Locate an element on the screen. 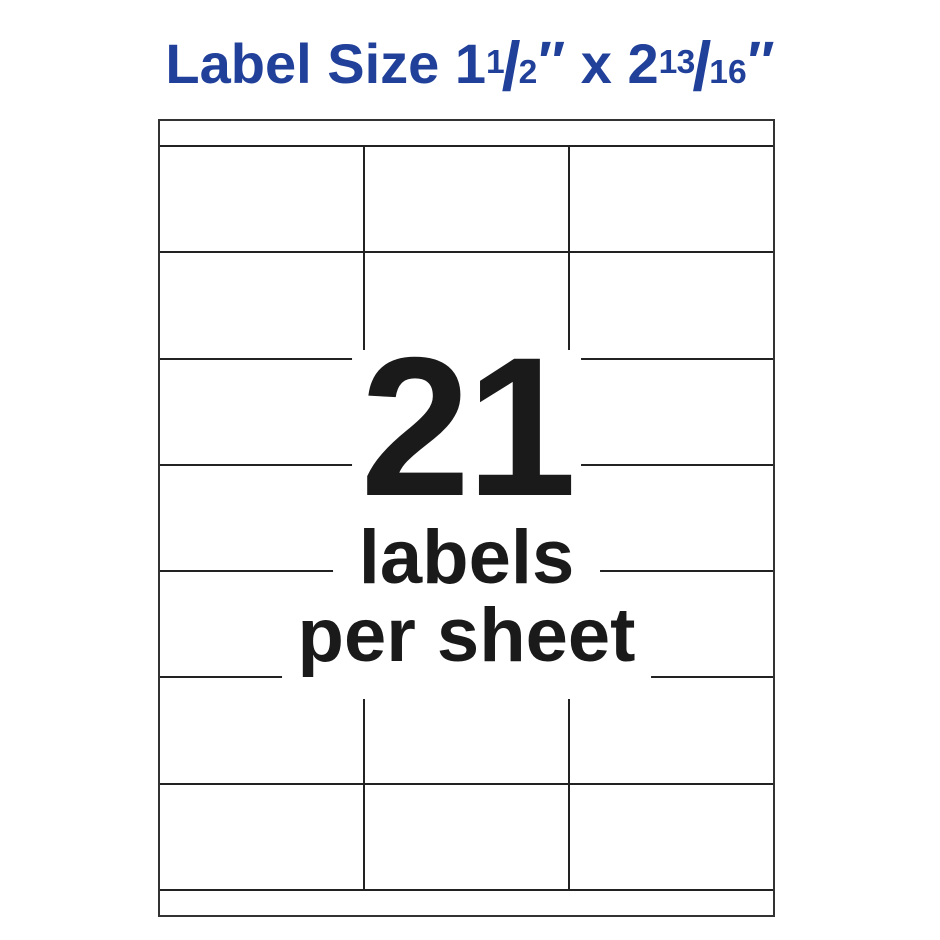  height-fraction-denominator: 16 is located at coordinates (728, 73).